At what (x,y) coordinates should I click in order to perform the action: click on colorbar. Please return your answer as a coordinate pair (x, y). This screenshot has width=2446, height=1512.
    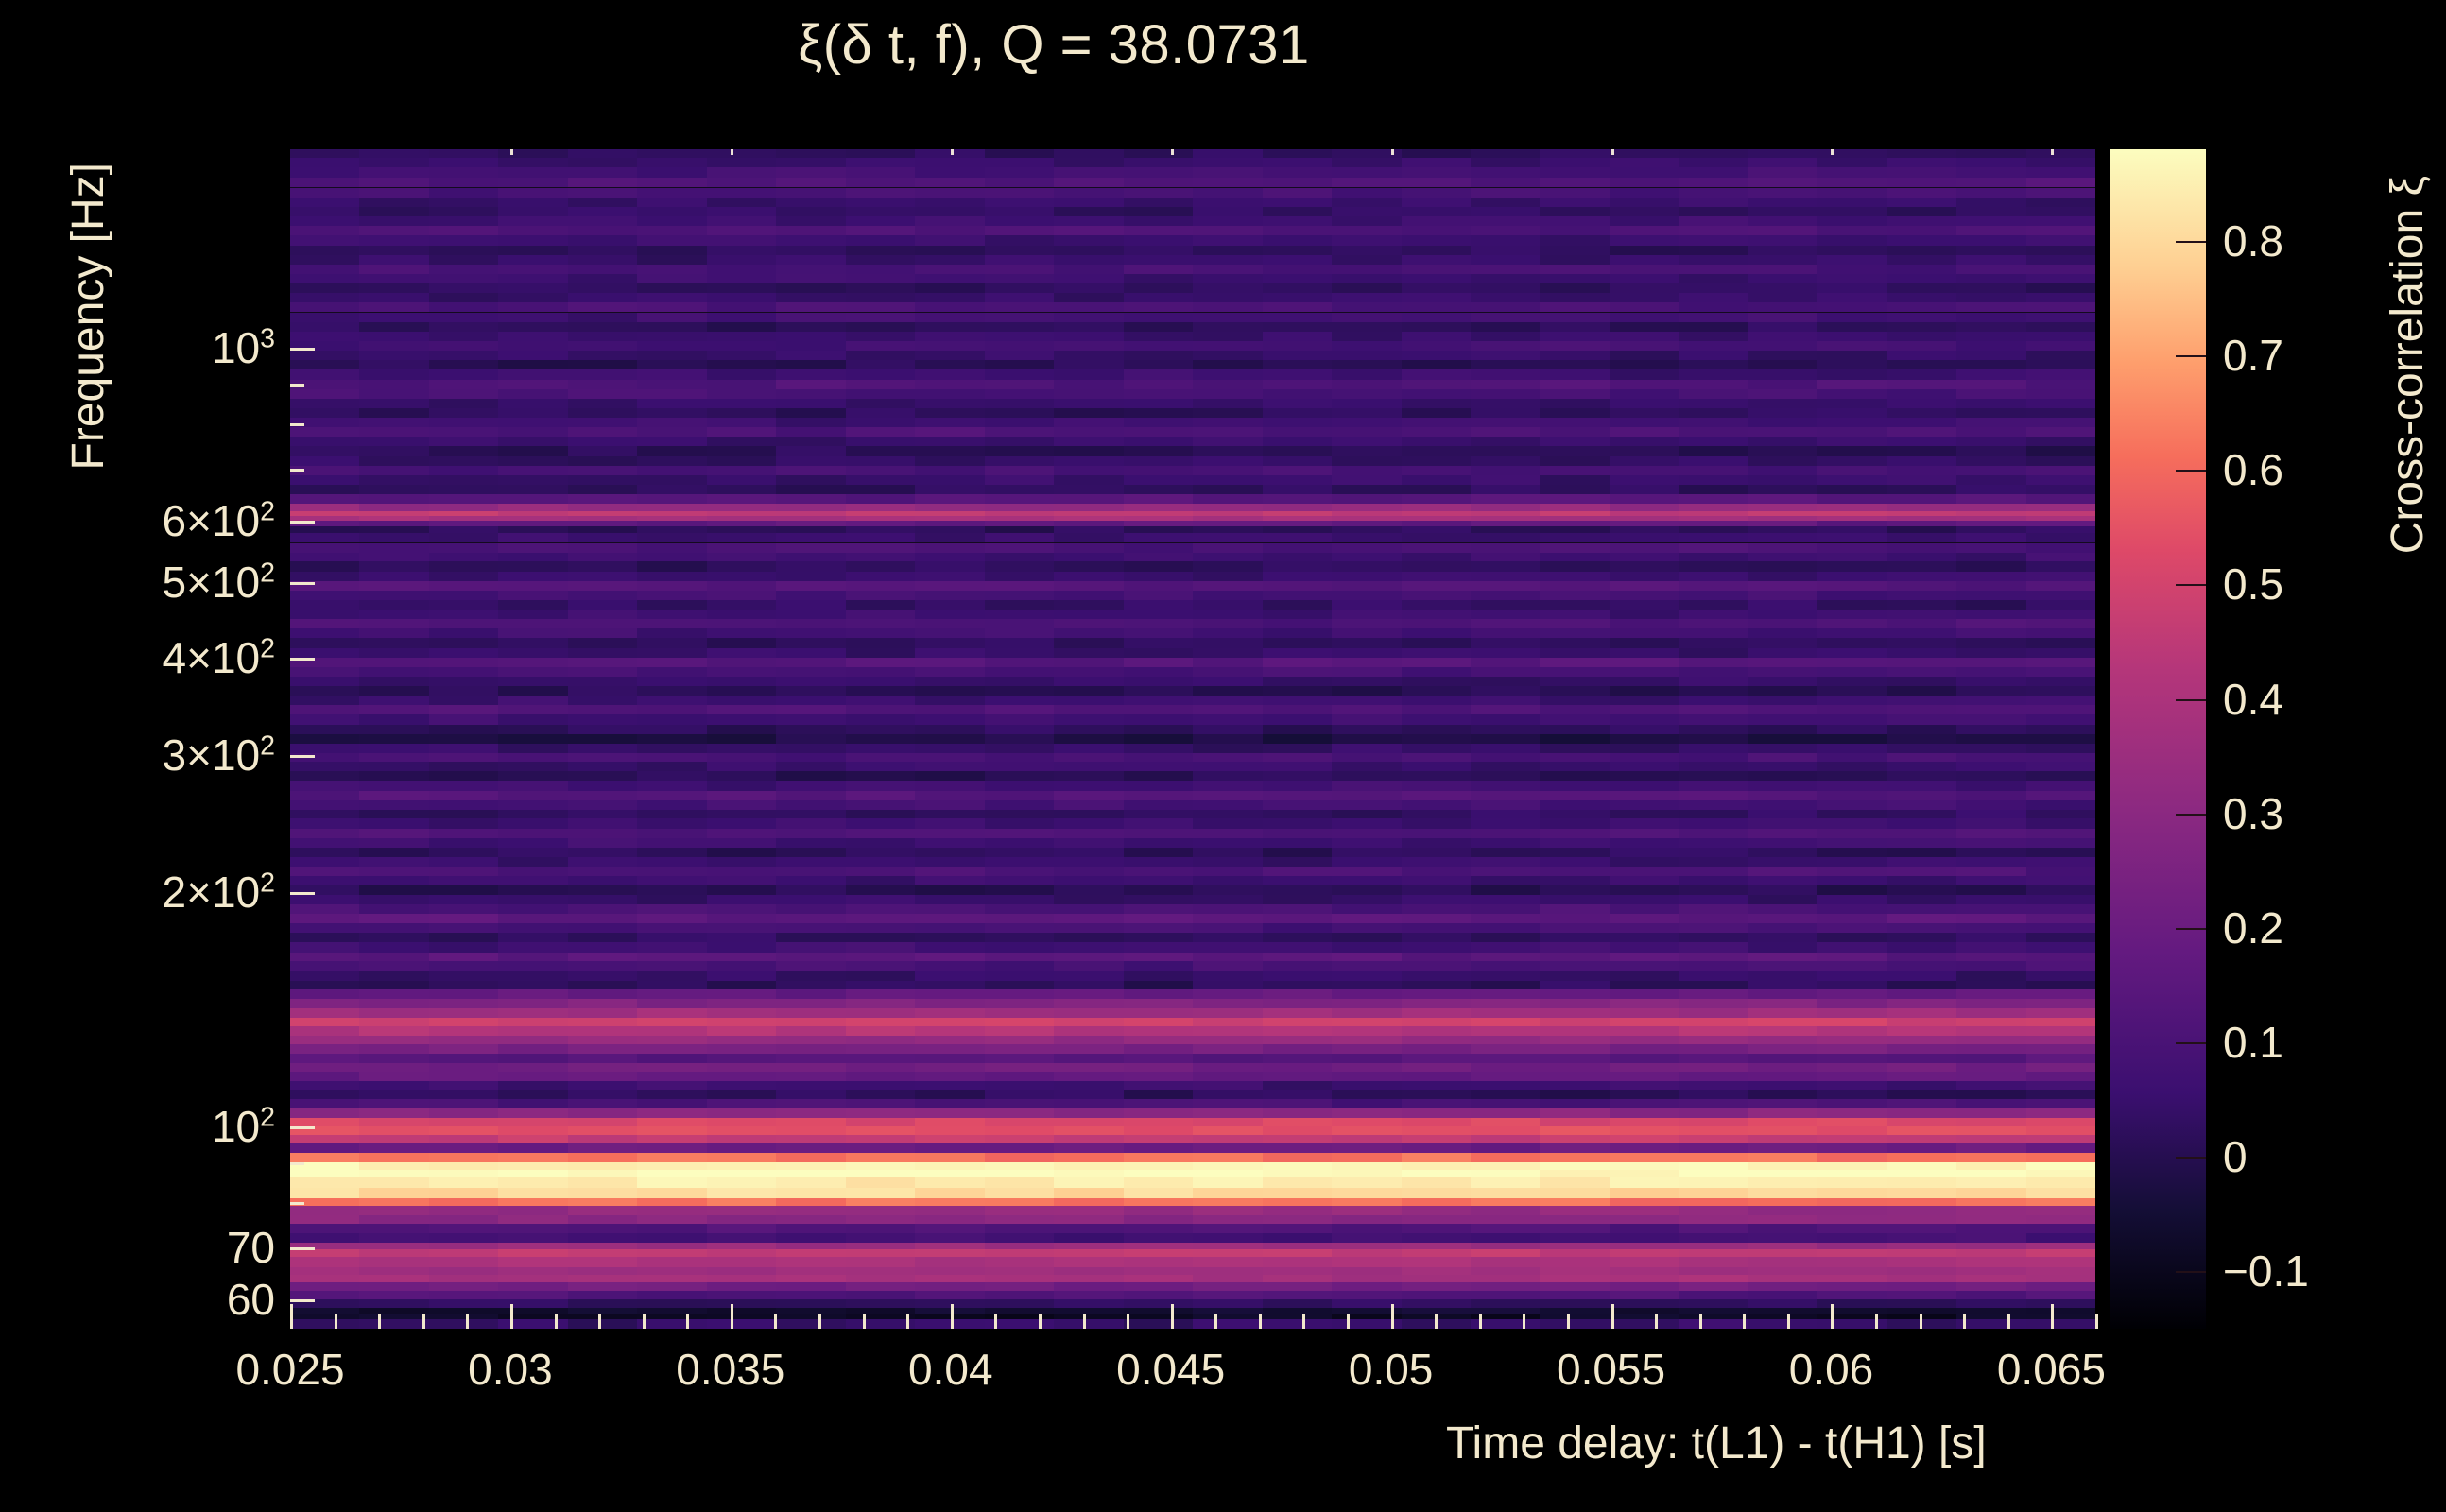
    Looking at the image, I should click on (2158, 739).